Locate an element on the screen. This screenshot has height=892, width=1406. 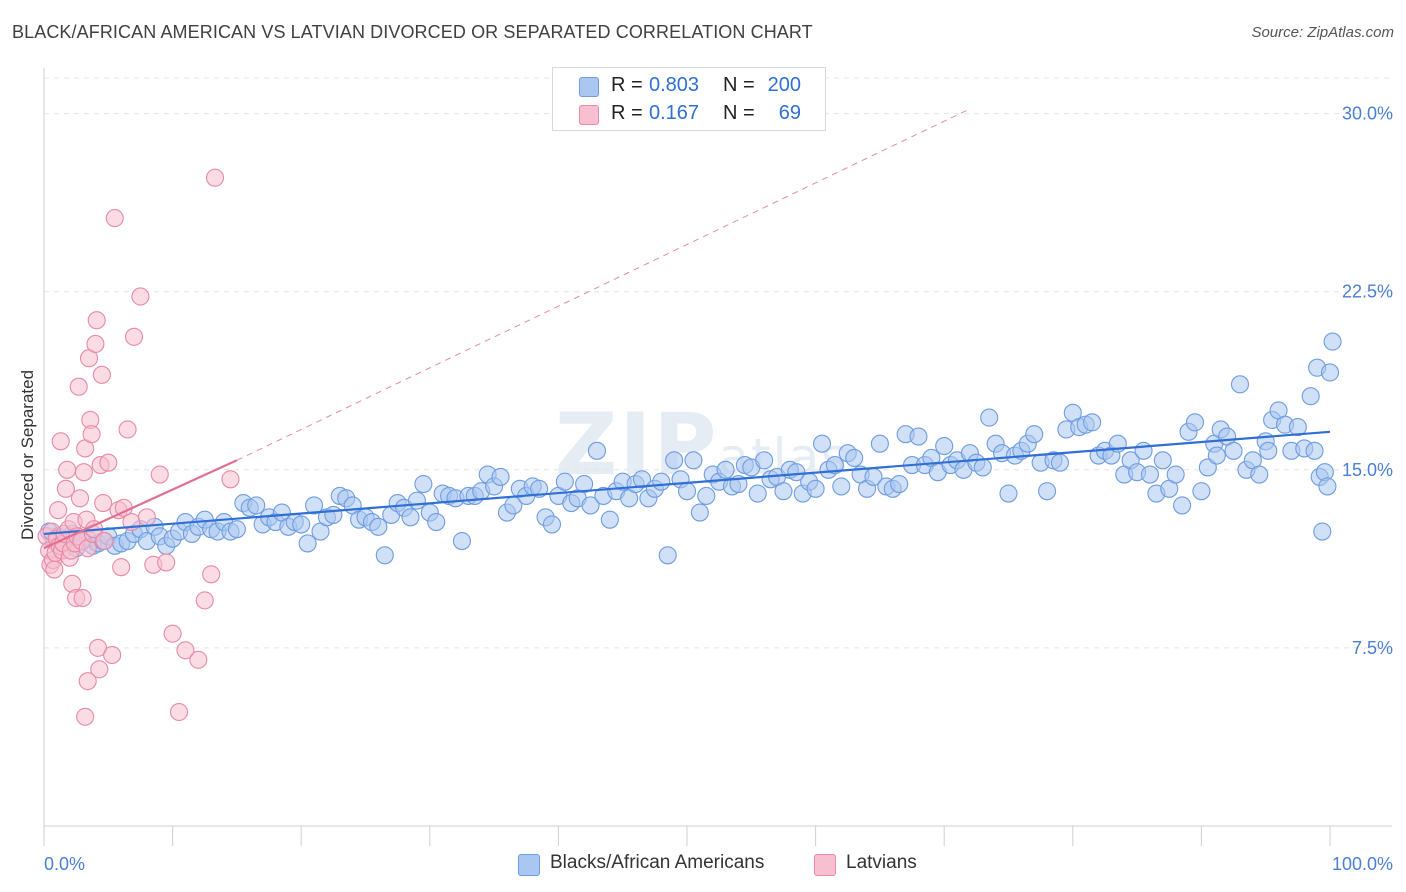
trend-line-blacks is located at coordinates (687, 483).